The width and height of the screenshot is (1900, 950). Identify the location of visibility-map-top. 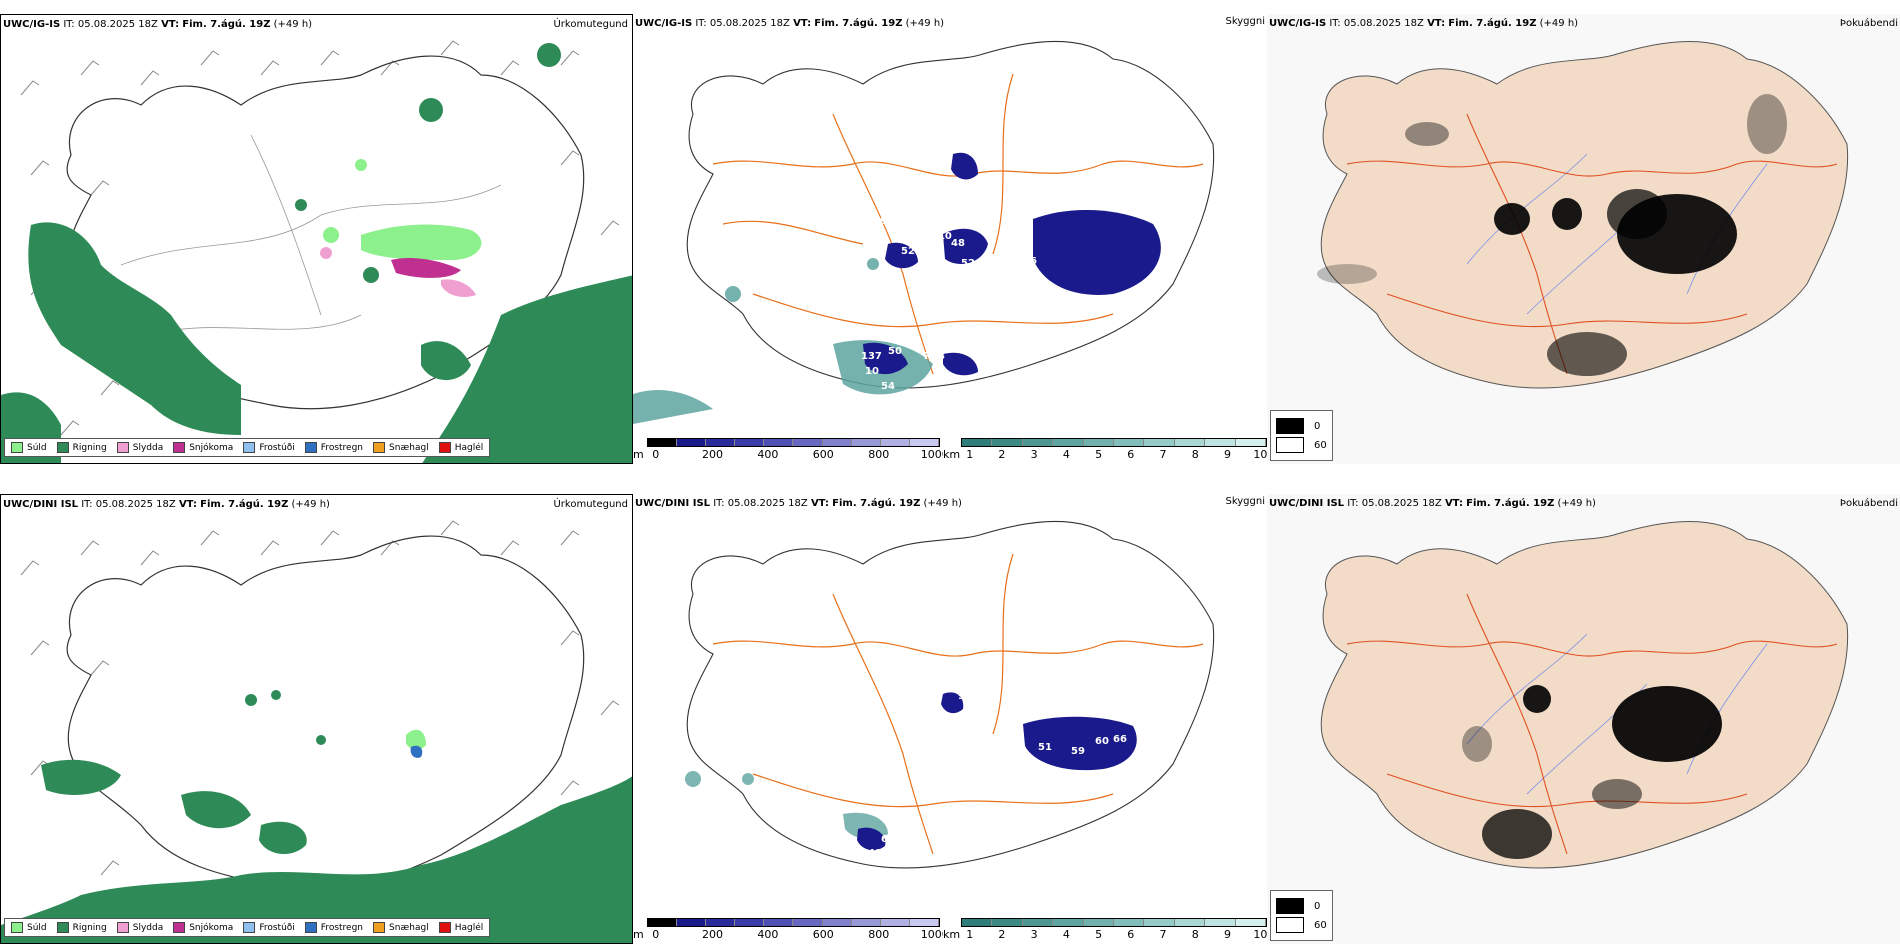
(924, 232).